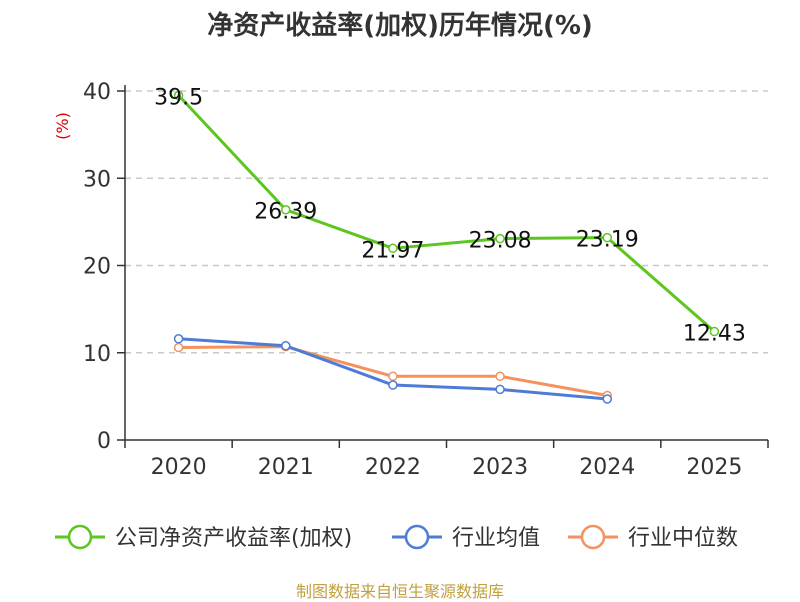  I want to click on x-tick-label-2023: 2023, so click(500, 467).